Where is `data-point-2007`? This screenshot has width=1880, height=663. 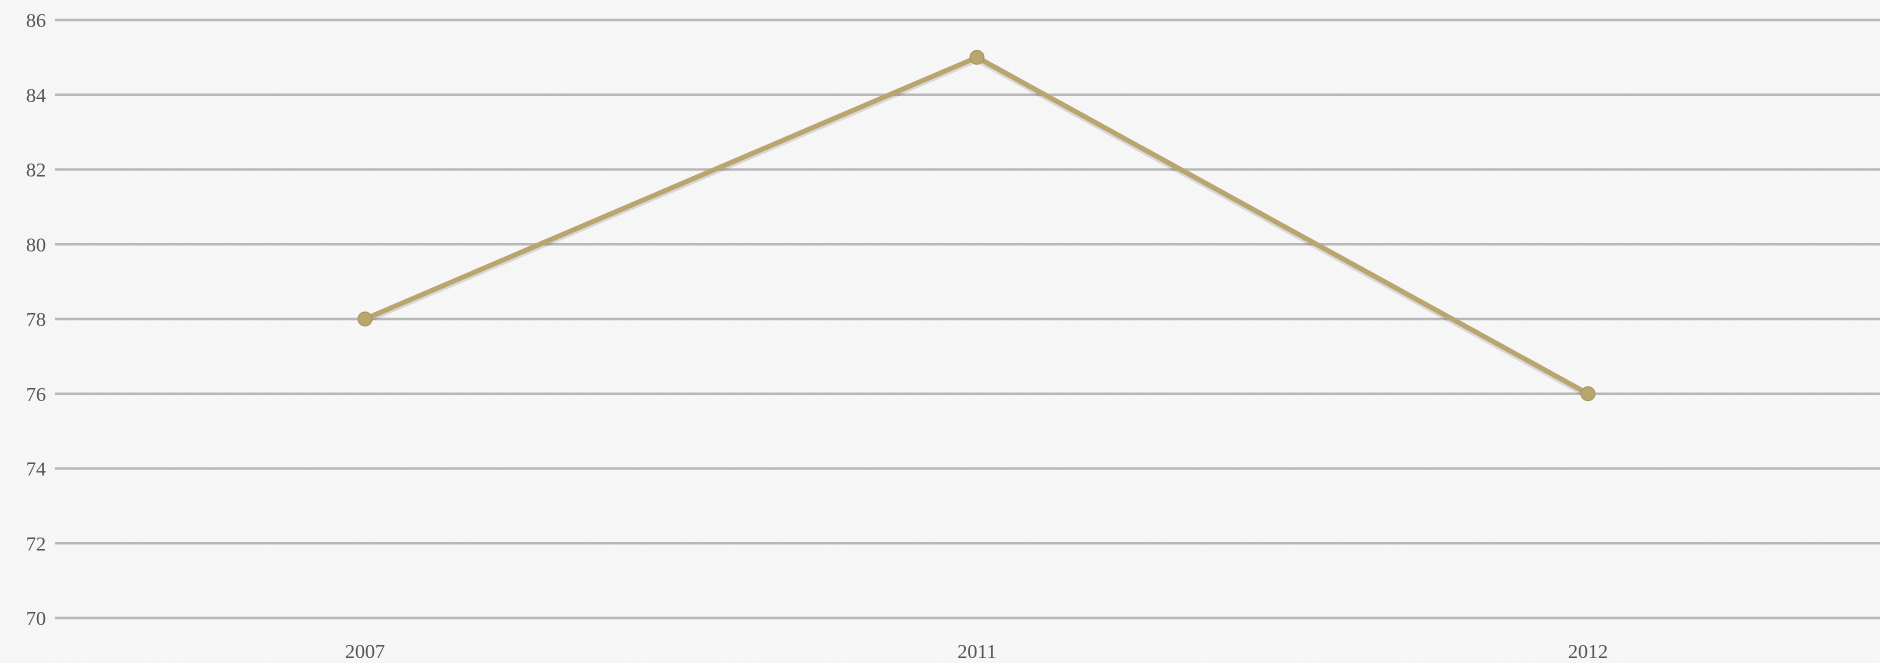
data-point-2007 is located at coordinates (365, 319).